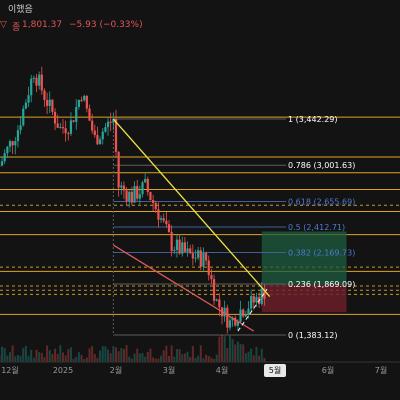 The height and width of the screenshot is (400, 400). What do you see at coordinates (116, 370) in the screenshot?
I see `x-tick-label: 2월` at bounding box center [116, 370].